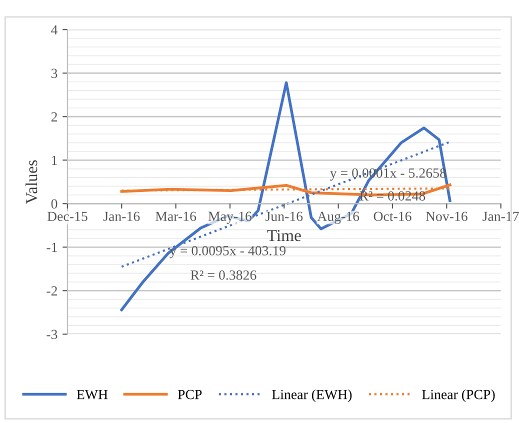 Image resolution: width=519 pixels, height=423 pixels. What do you see at coordinates (312, 395) in the screenshot?
I see `legend-label: Linear (EWH)` at bounding box center [312, 395].